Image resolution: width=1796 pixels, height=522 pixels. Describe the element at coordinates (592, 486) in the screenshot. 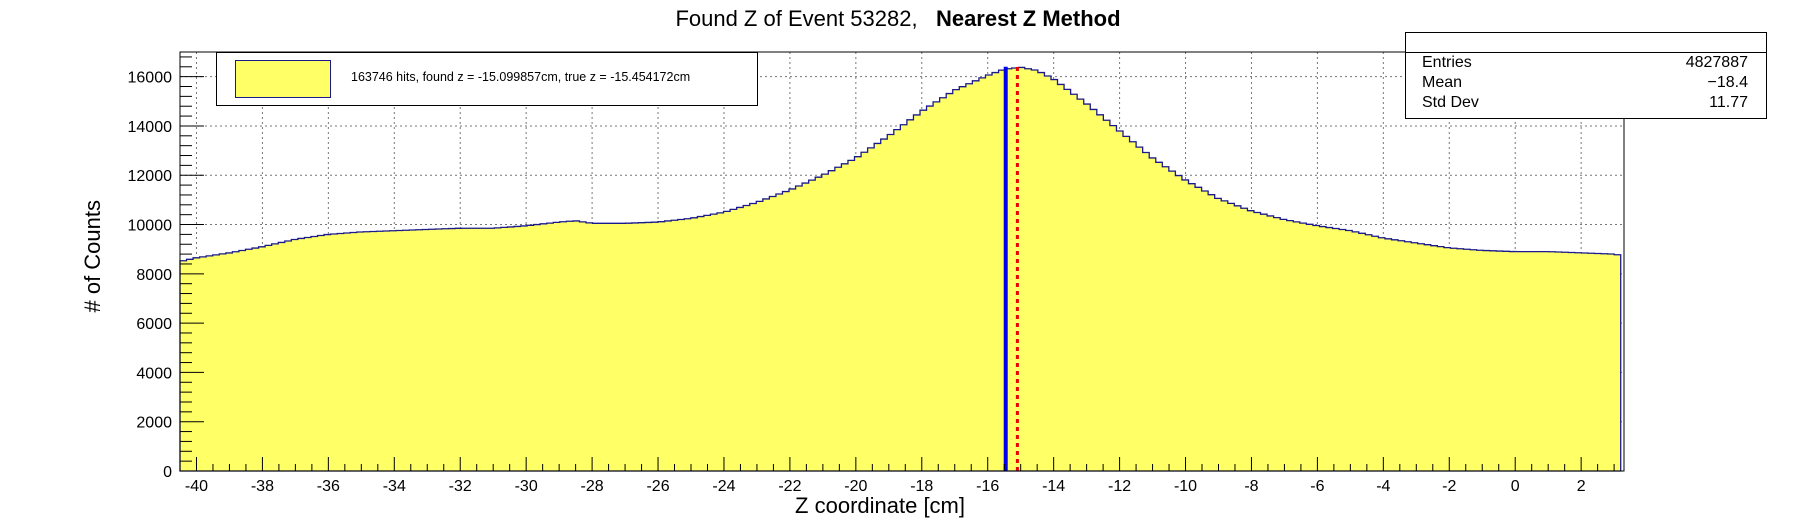

I see `x-tick-label: -28` at that location.